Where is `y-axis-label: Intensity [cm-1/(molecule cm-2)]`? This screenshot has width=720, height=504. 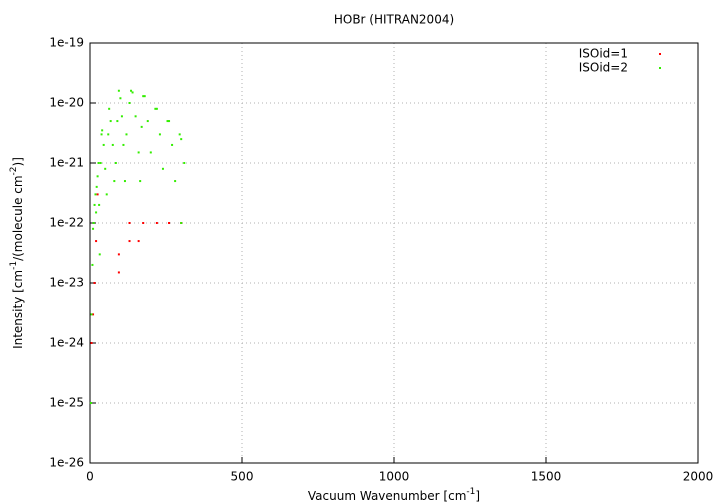 y-axis-label: Intensity [cm-1/(molecule cm-2)] is located at coordinates (17, 253).